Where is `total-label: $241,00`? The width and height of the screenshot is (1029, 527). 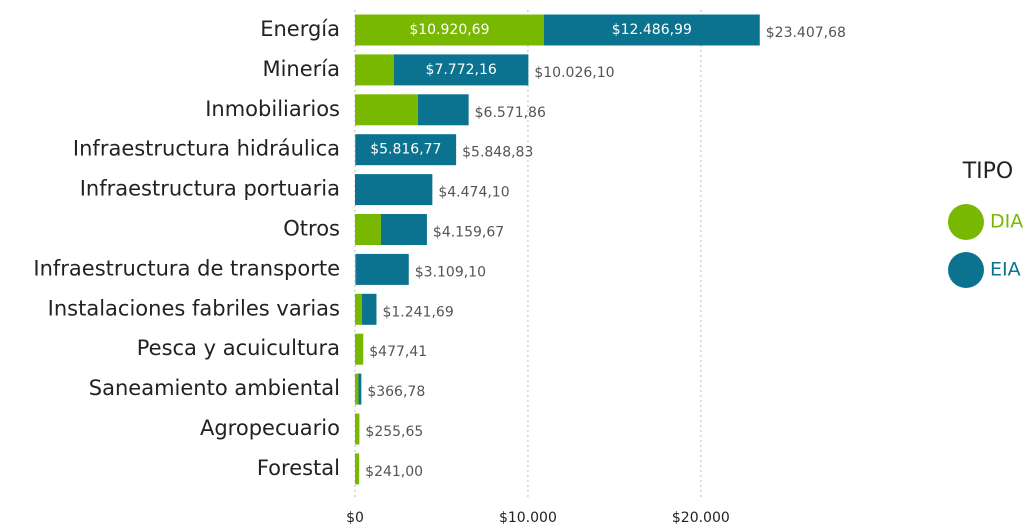
total-label: $241,00 is located at coordinates (394, 472).